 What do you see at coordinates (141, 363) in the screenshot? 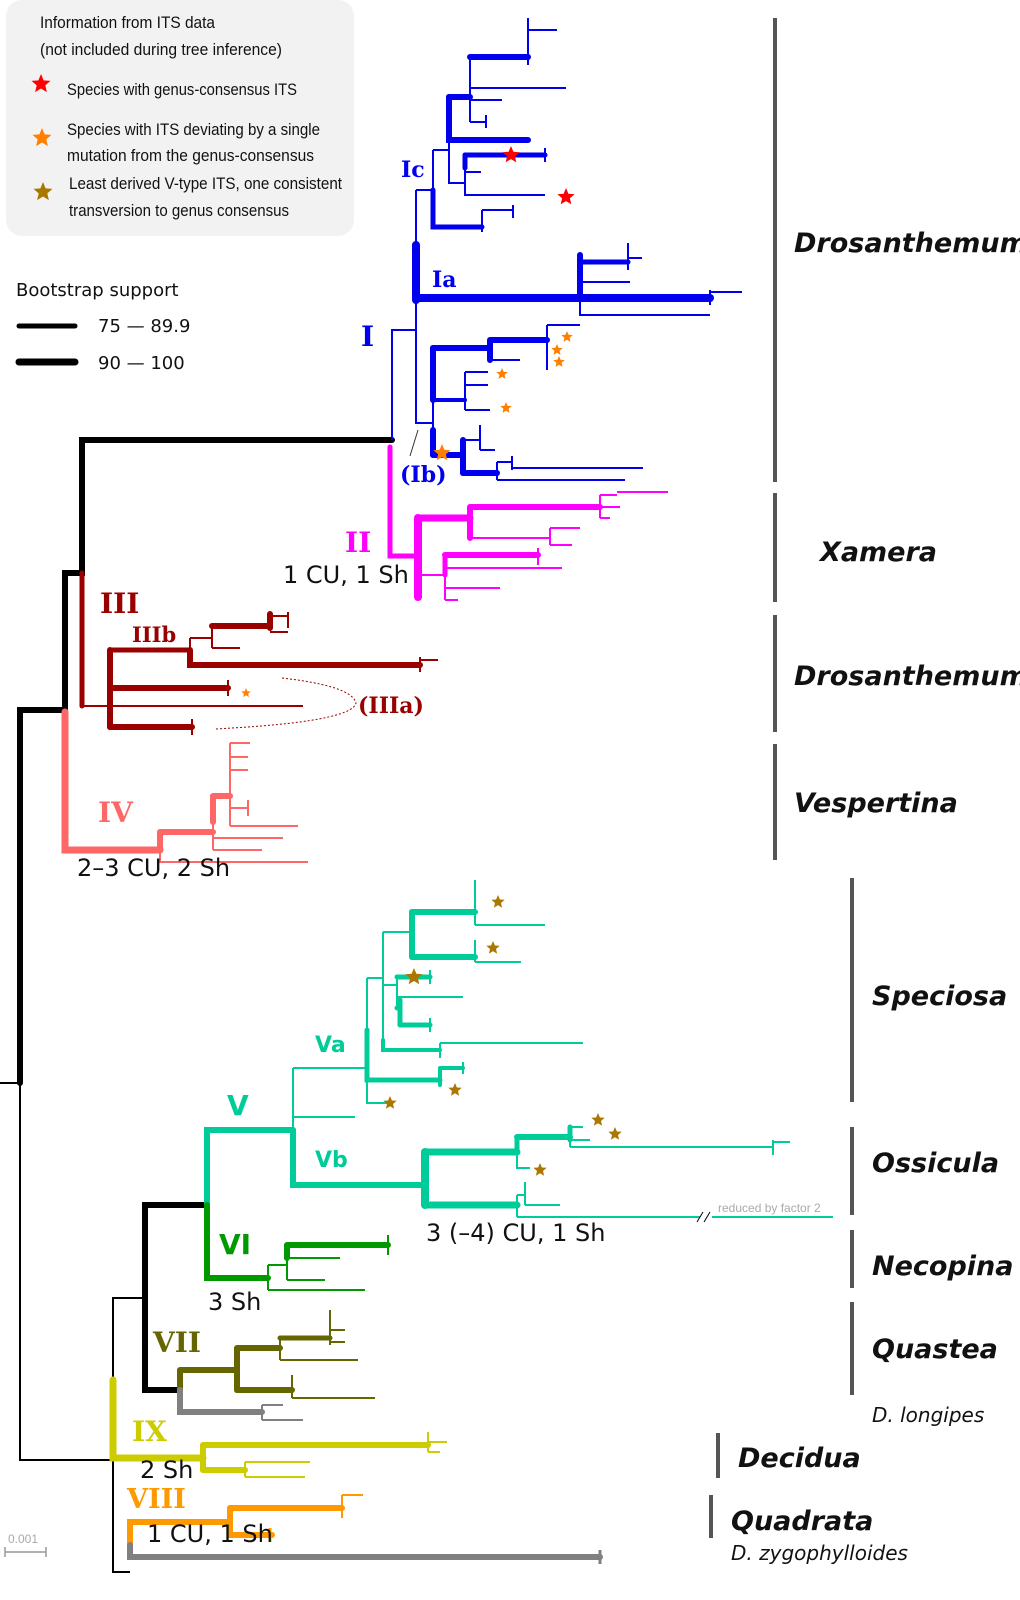
I see `bootstrap-range-thick: 90 — 100` at bounding box center [141, 363].